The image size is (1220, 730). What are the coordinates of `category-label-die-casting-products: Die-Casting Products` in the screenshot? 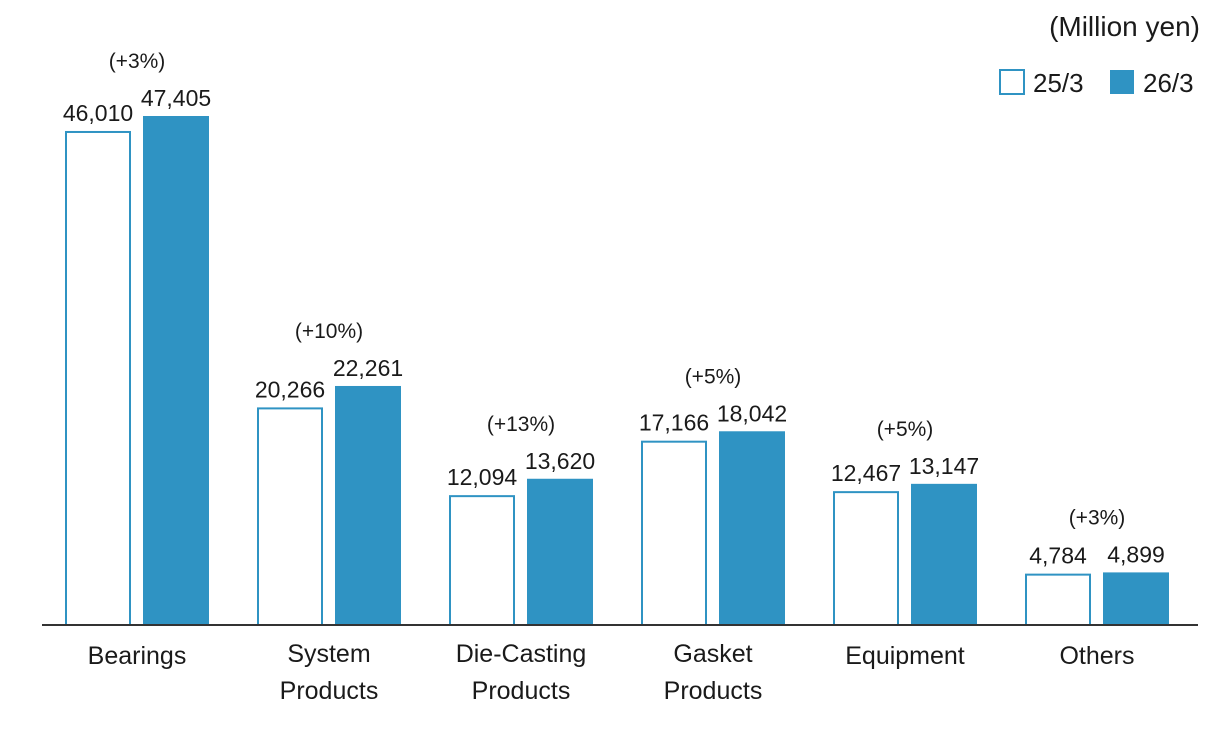 It's located at (521, 672).